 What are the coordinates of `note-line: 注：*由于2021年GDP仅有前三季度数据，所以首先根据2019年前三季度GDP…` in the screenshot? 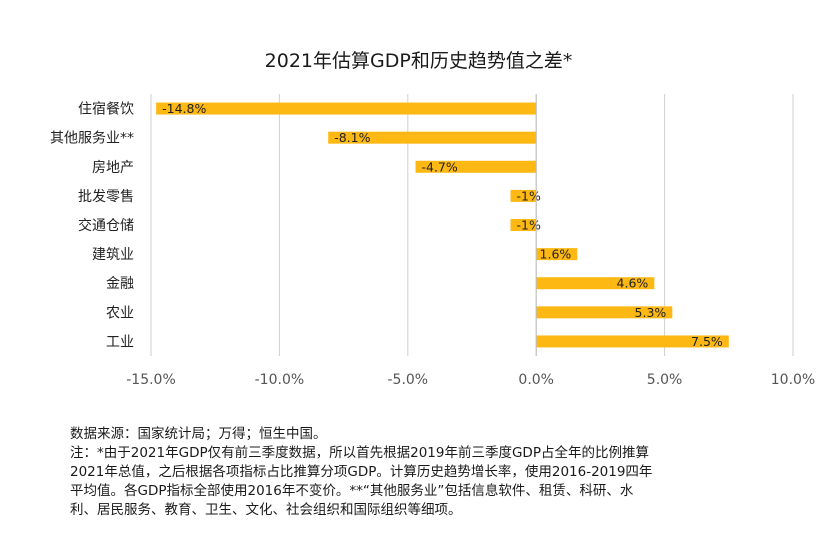 It's located at (359, 453).